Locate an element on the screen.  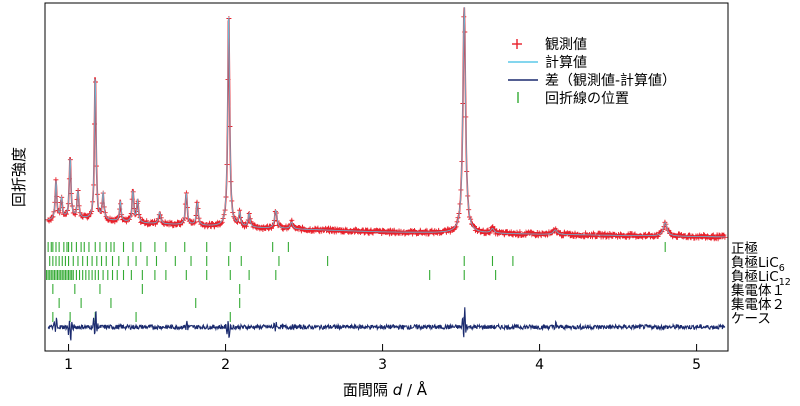
reflection-row-label: 負極LiC12 is located at coordinates (761, 278).